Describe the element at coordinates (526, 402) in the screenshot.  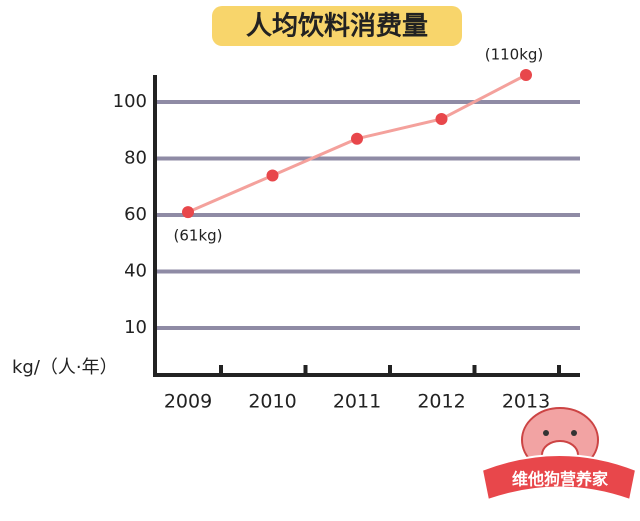
I see `x-tick-label: 2013` at that location.